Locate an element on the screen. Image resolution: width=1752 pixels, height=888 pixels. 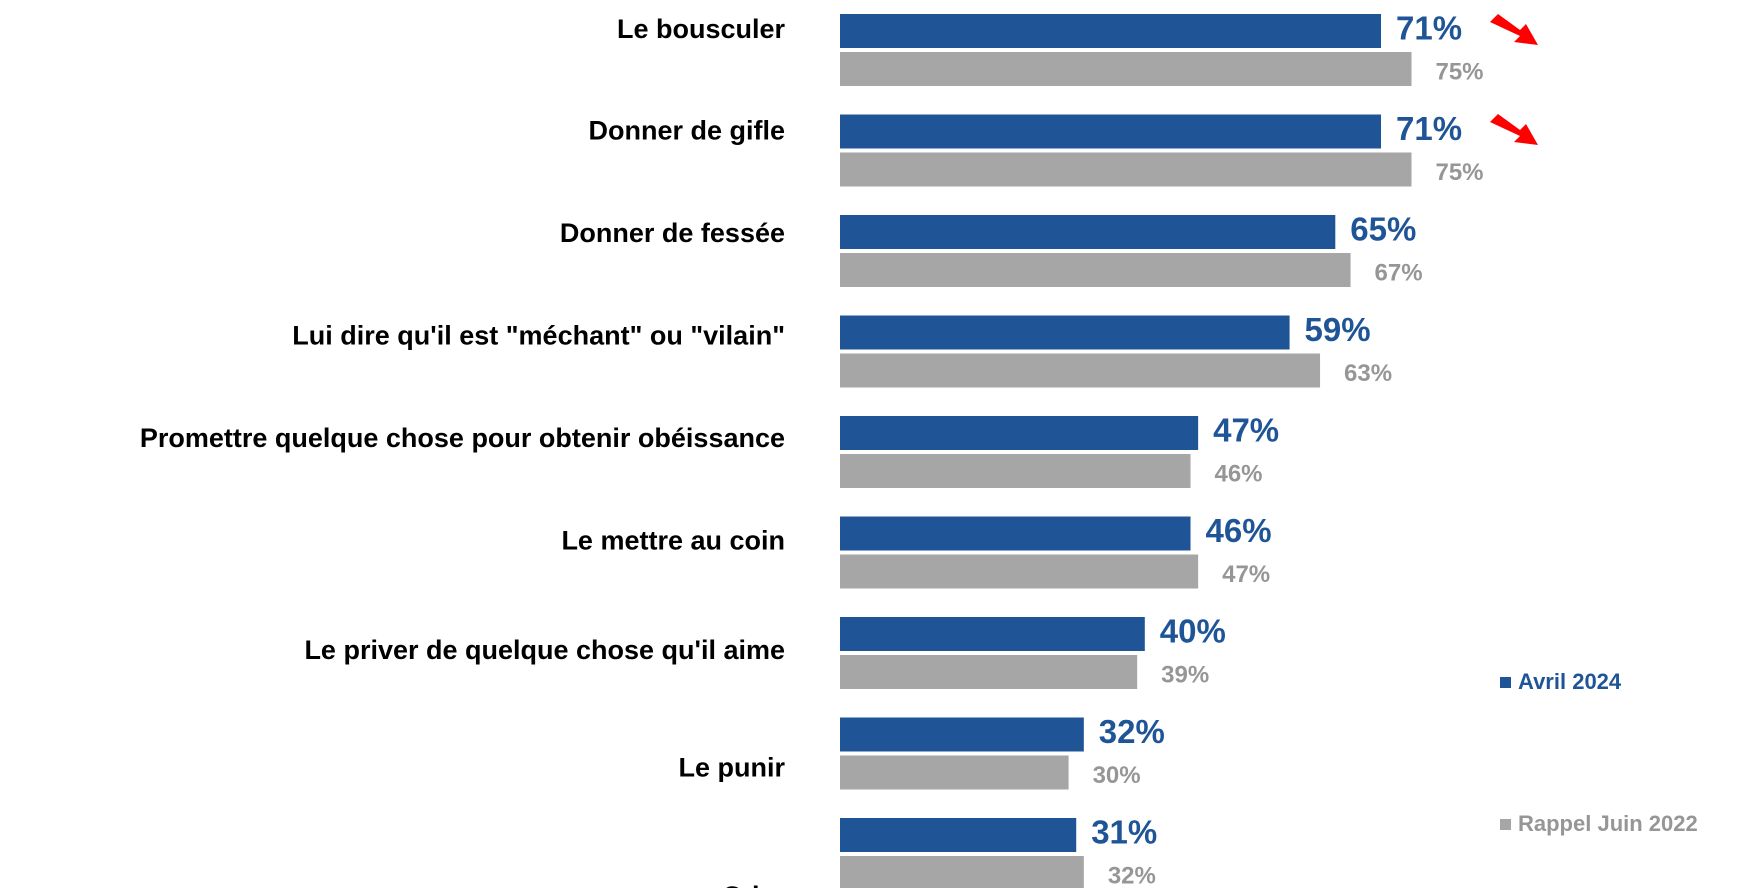
value-label: 39% is located at coordinates (1185, 674).